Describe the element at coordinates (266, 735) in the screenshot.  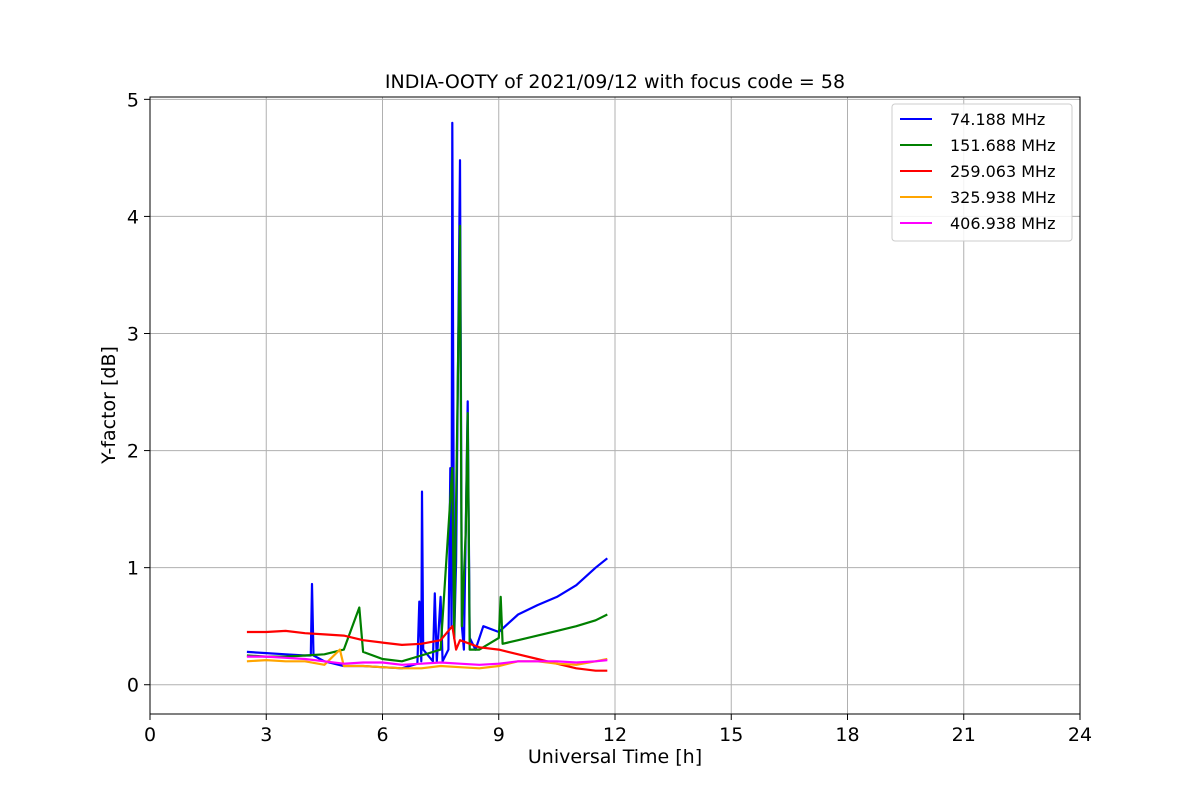
I see `x-tick-label: 3` at that location.